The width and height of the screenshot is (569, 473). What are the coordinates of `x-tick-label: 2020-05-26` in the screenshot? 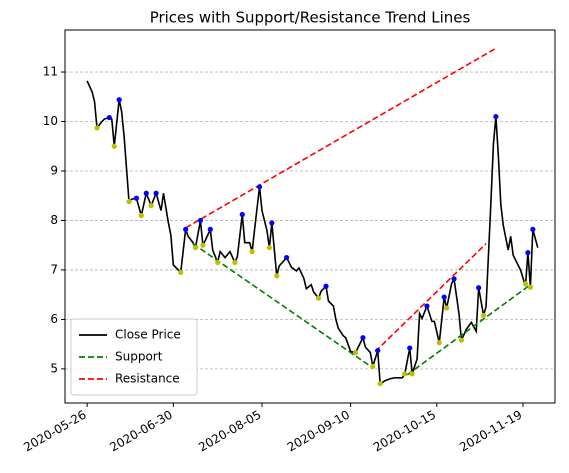 It's located at (54, 430).